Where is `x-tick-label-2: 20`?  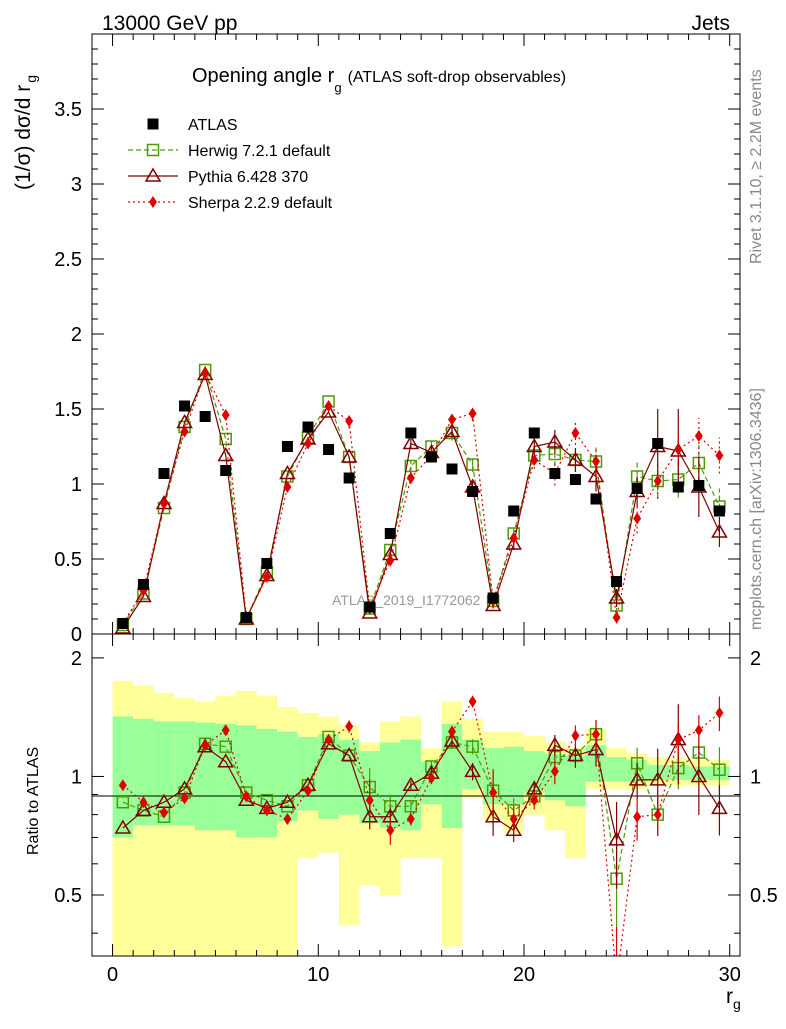
x-tick-label-2: 20 is located at coordinates (524, 975).